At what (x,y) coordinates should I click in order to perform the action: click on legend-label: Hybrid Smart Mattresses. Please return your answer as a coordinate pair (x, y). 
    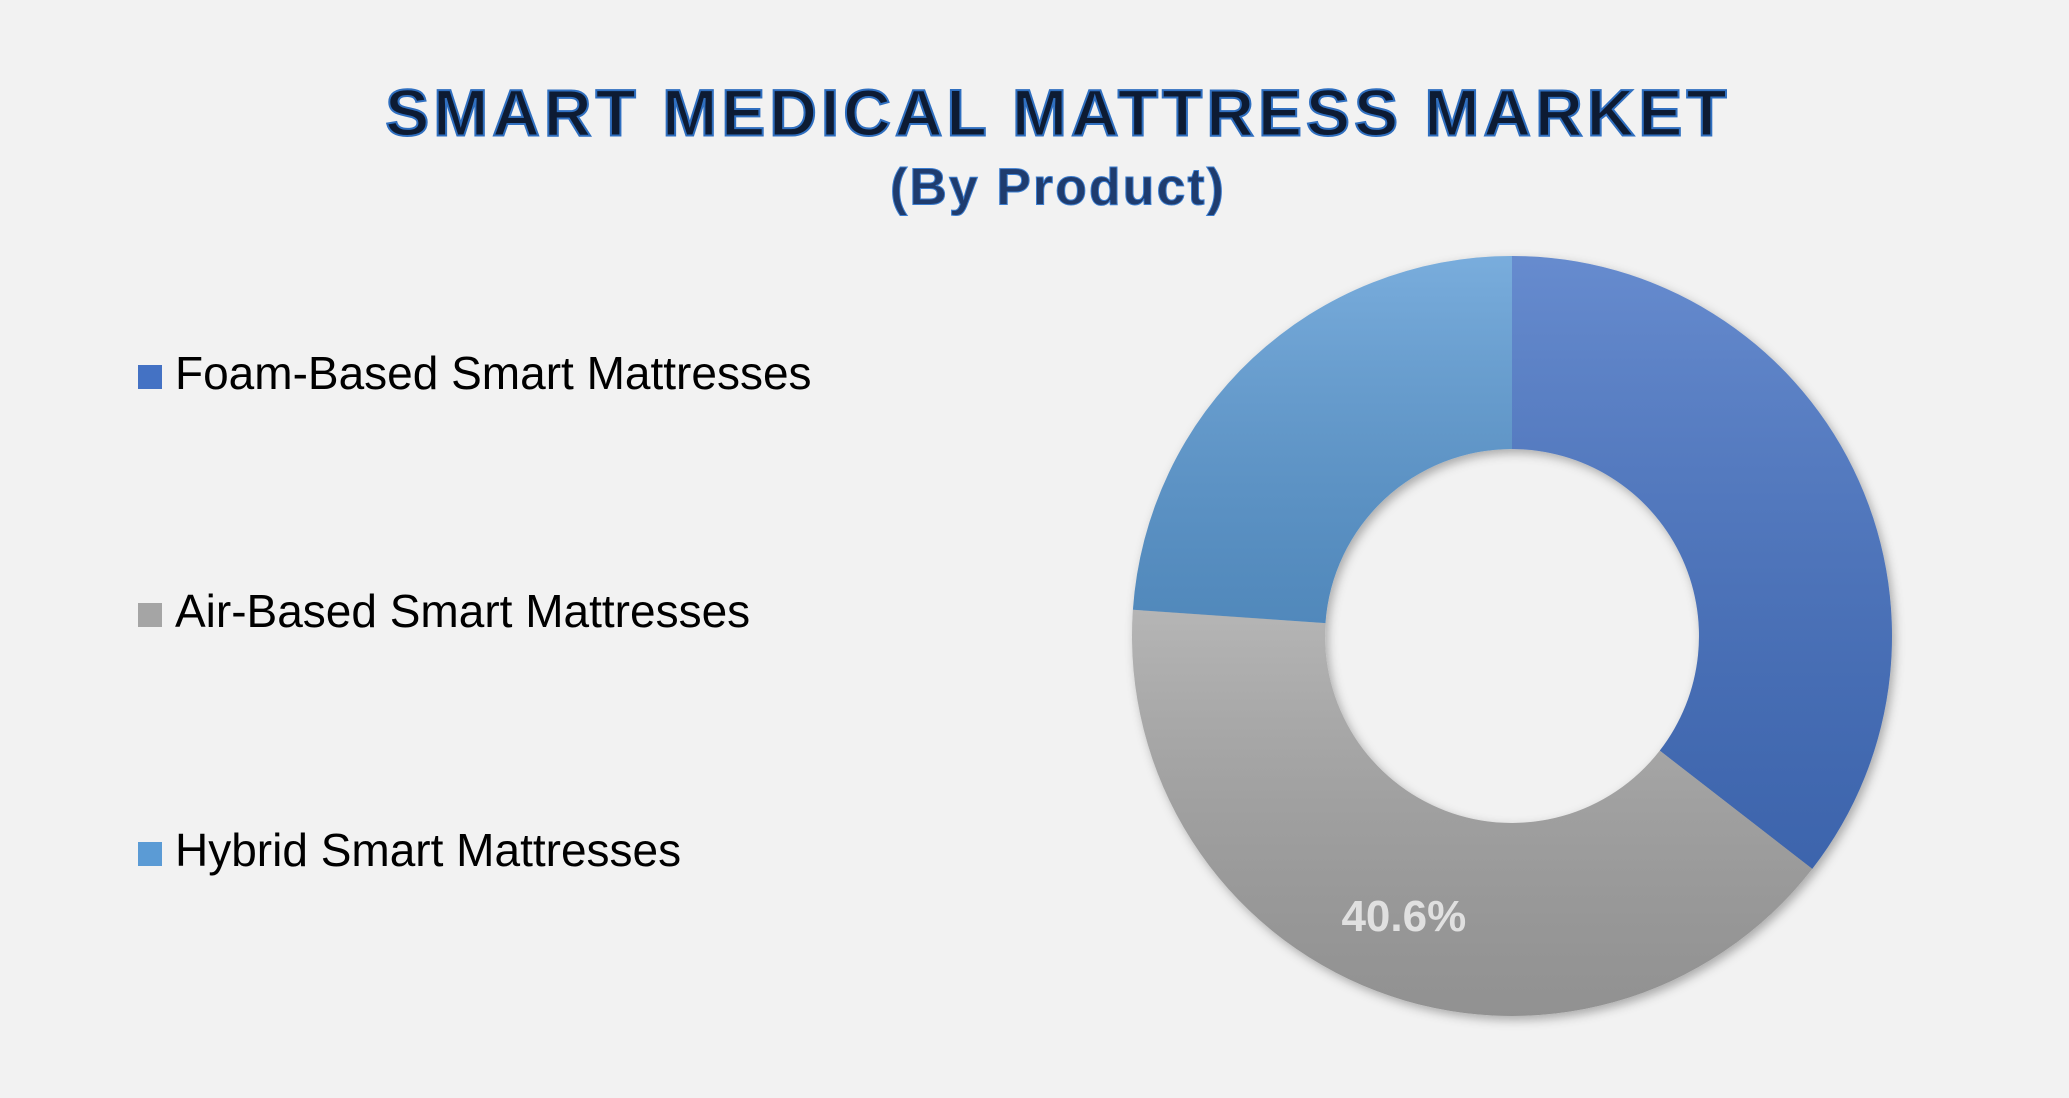
    Looking at the image, I should click on (428, 850).